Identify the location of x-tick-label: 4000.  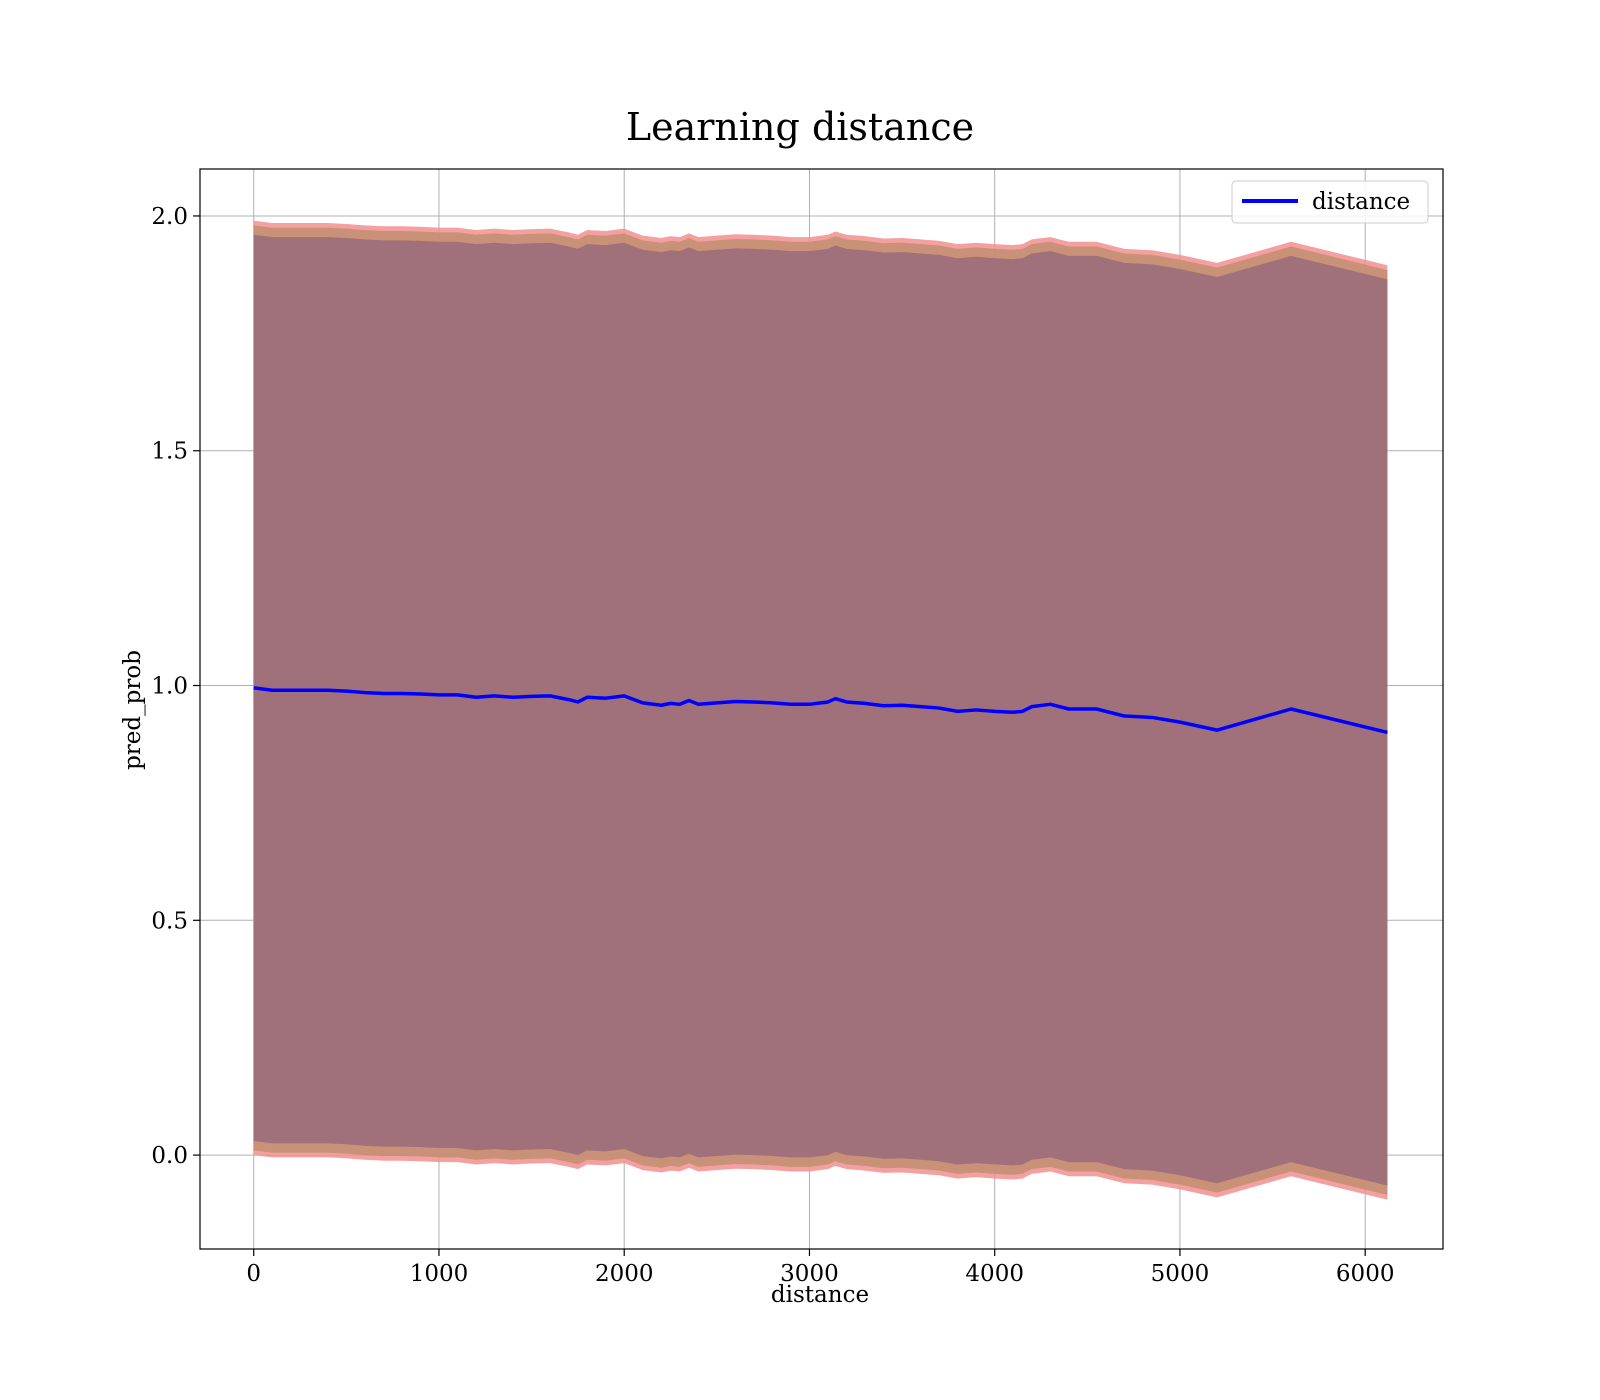
(994, 1274).